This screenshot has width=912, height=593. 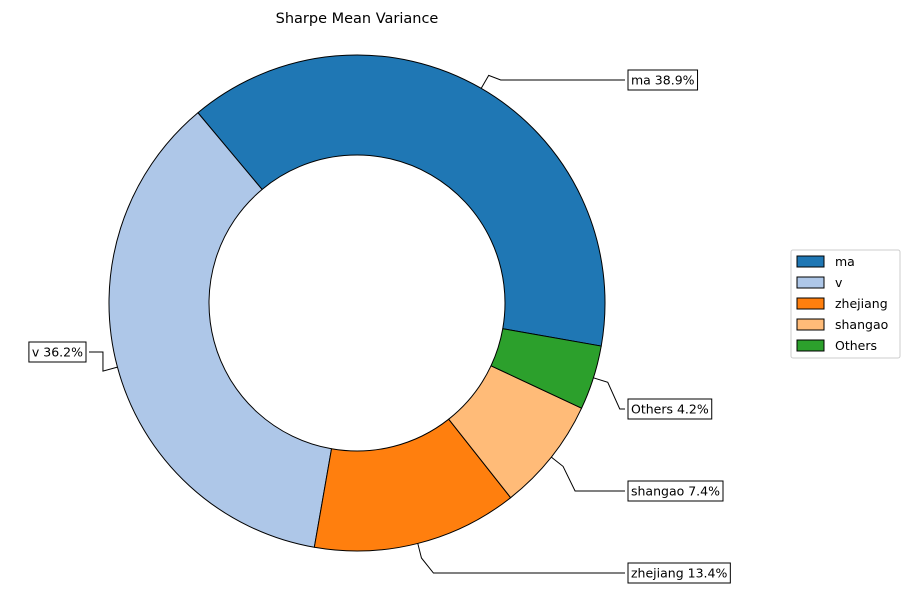 I want to click on legend-label-others: Others, so click(x=856, y=345).